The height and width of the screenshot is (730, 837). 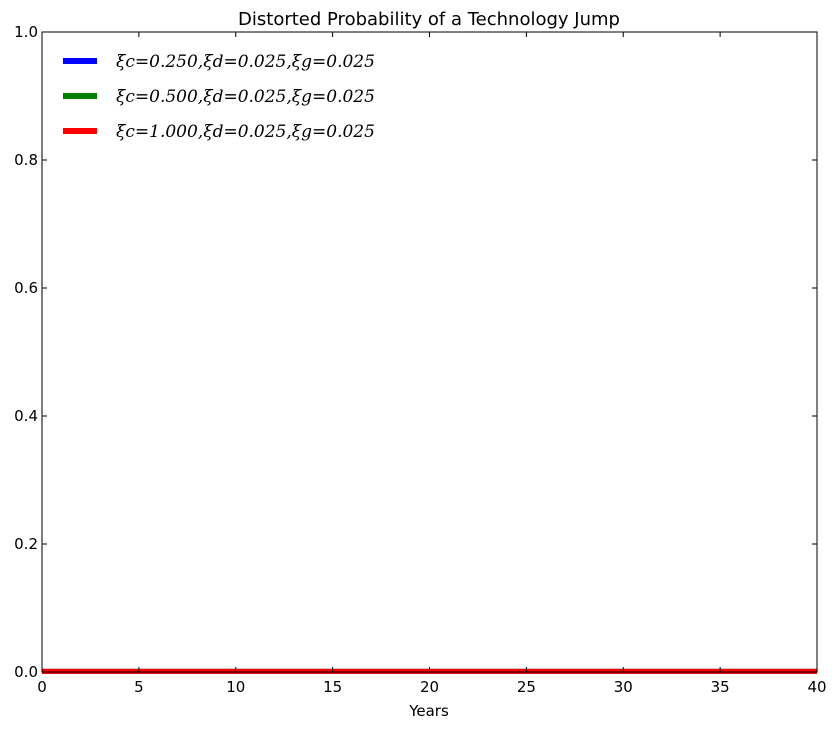 I want to click on y-tick-label: 0.4, so click(x=26, y=416).